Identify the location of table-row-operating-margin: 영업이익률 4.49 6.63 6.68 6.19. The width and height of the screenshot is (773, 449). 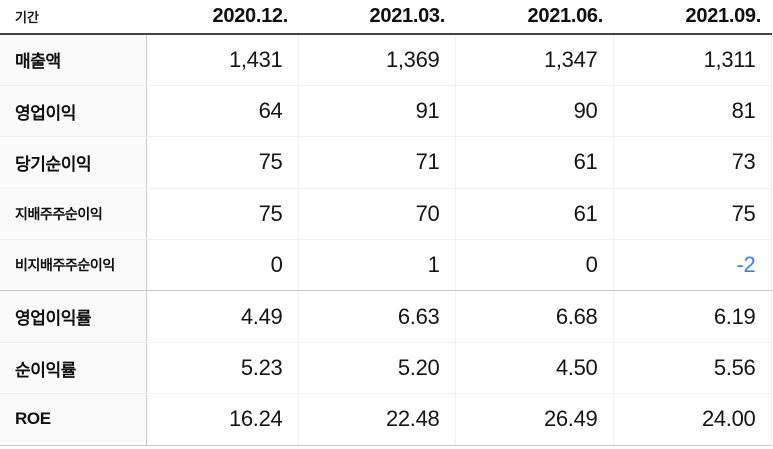
(386, 316).